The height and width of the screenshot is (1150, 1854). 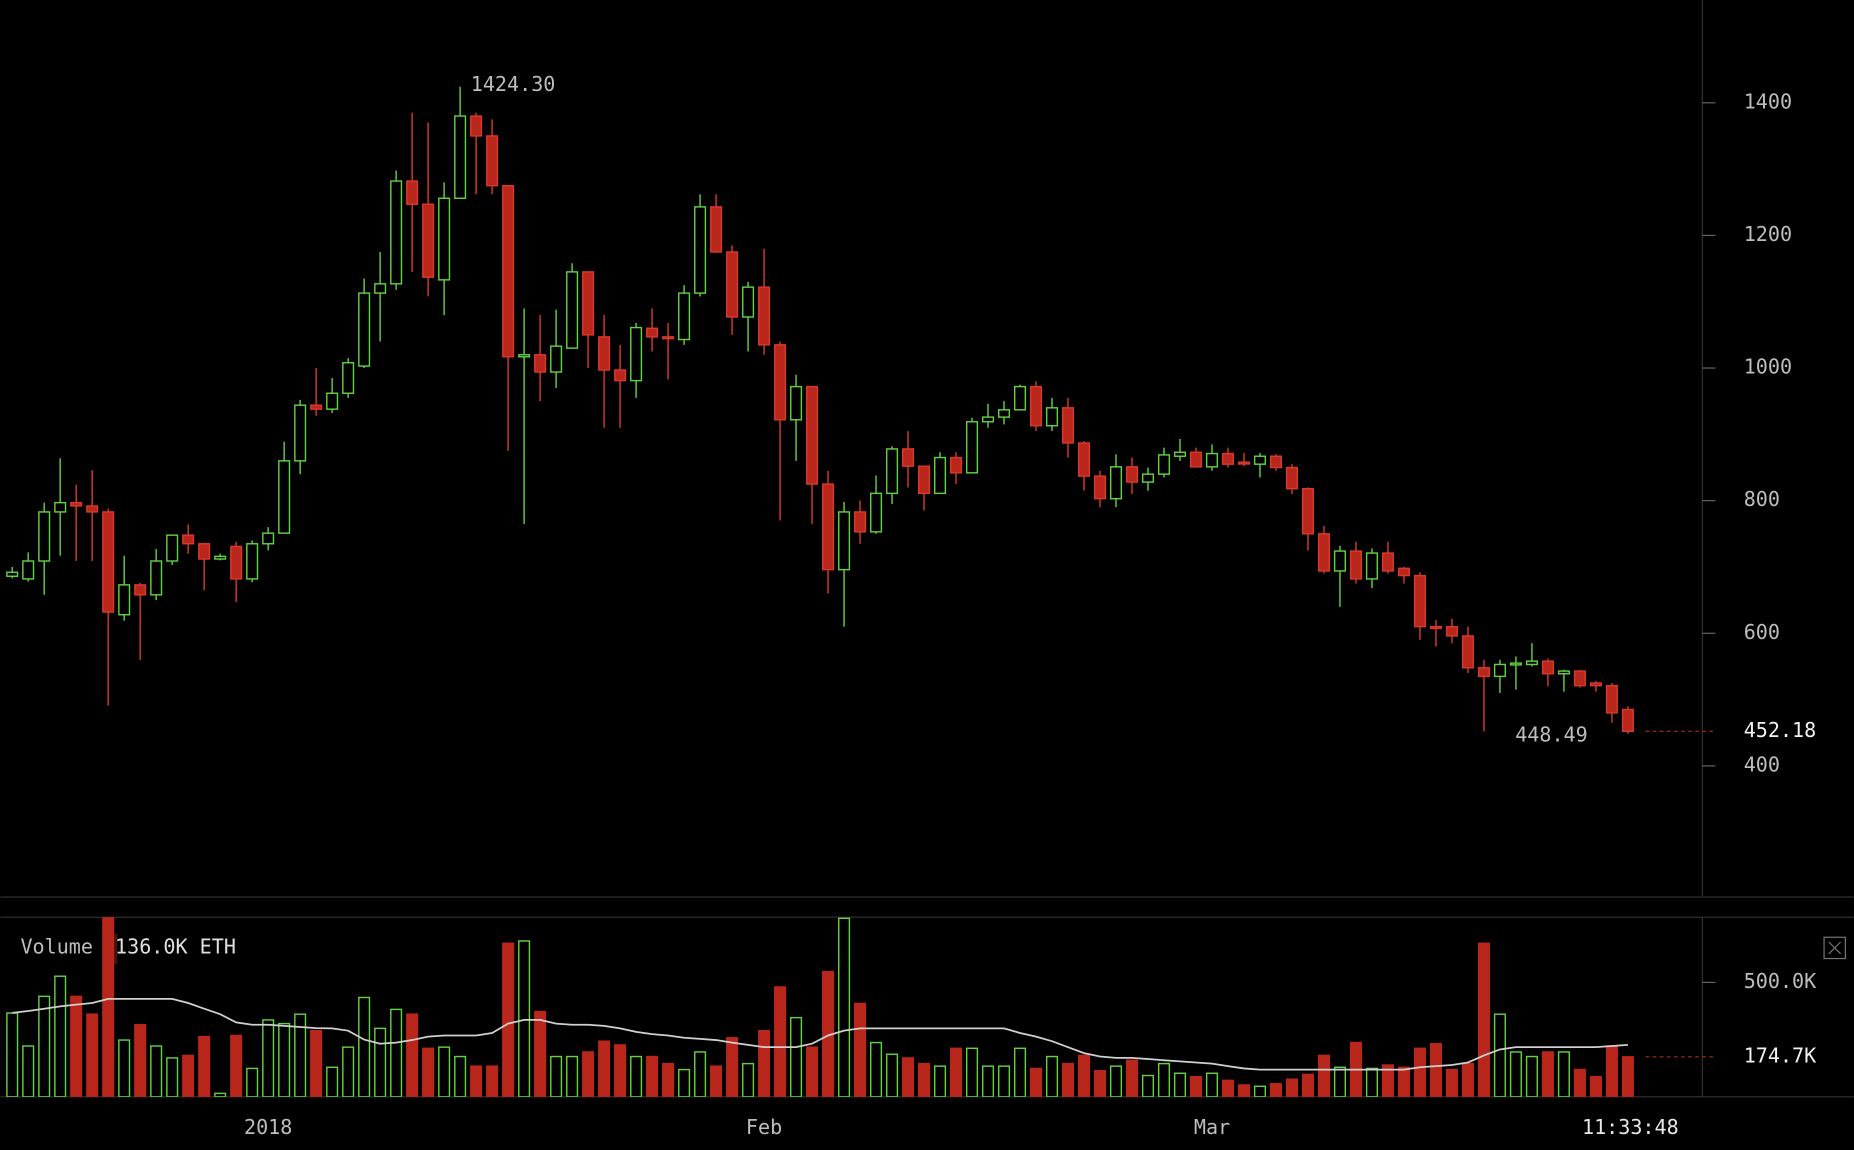 What do you see at coordinates (1212, 1127) in the screenshot?
I see `x-tick-label: Mar` at bounding box center [1212, 1127].